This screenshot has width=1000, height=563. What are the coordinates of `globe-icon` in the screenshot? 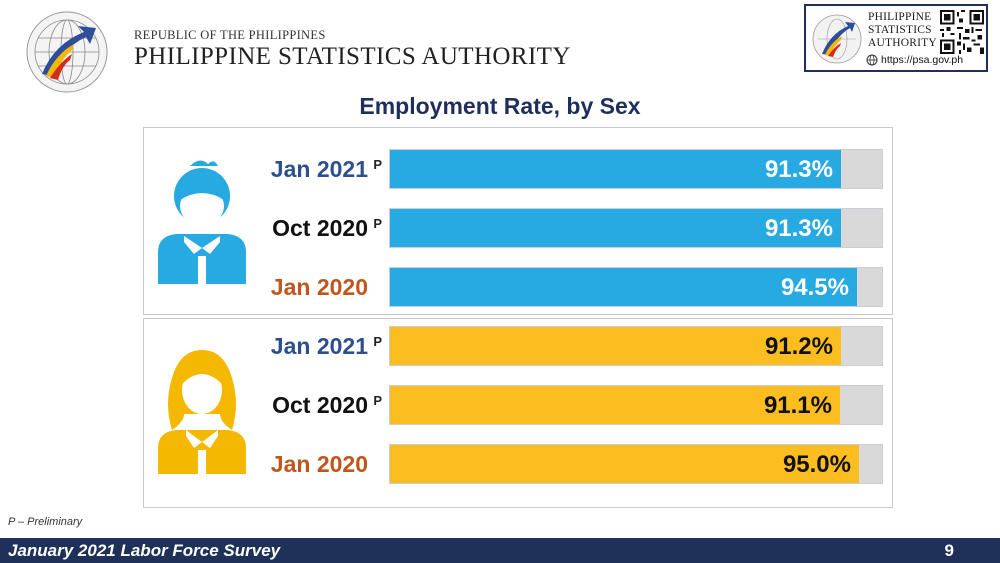 It's located at (872, 60).